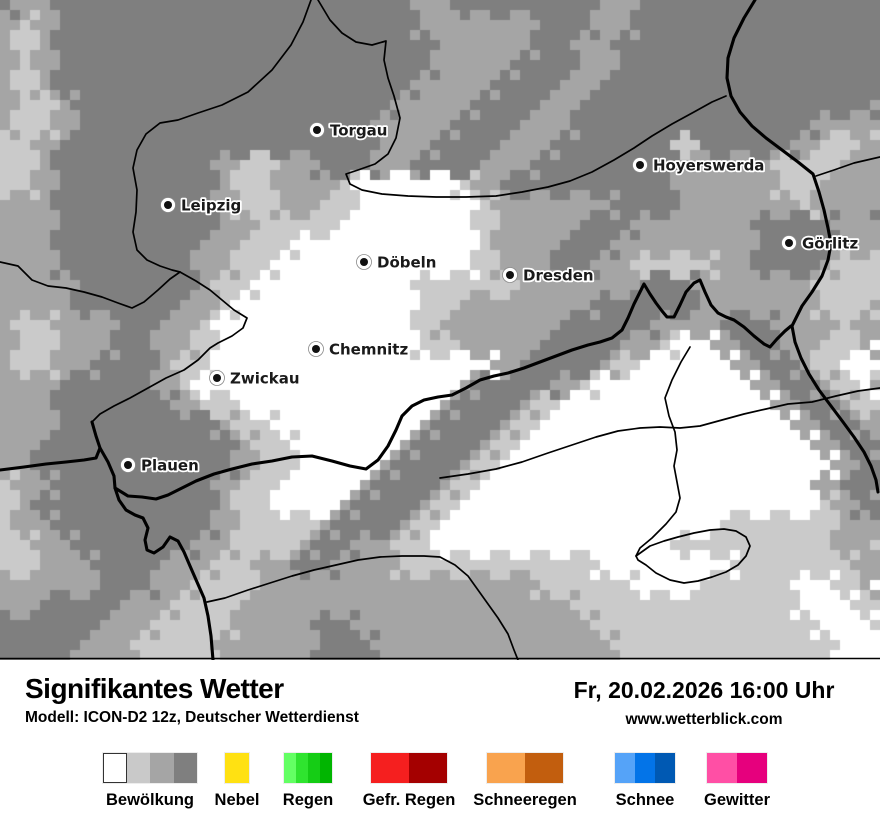 The height and width of the screenshot is (830, 880). I want to click on city-marker-görlitz: Görlitz, so click(820, 243).